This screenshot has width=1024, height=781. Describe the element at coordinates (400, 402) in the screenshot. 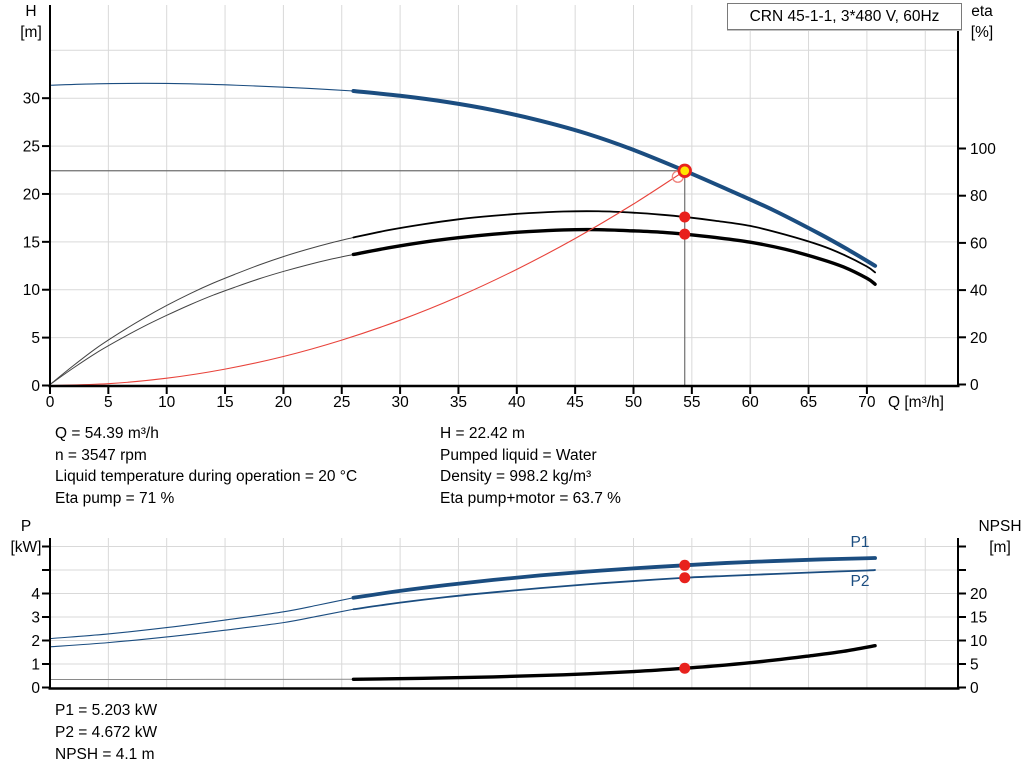

I see `x-axis-tick-label: 30` at that location.